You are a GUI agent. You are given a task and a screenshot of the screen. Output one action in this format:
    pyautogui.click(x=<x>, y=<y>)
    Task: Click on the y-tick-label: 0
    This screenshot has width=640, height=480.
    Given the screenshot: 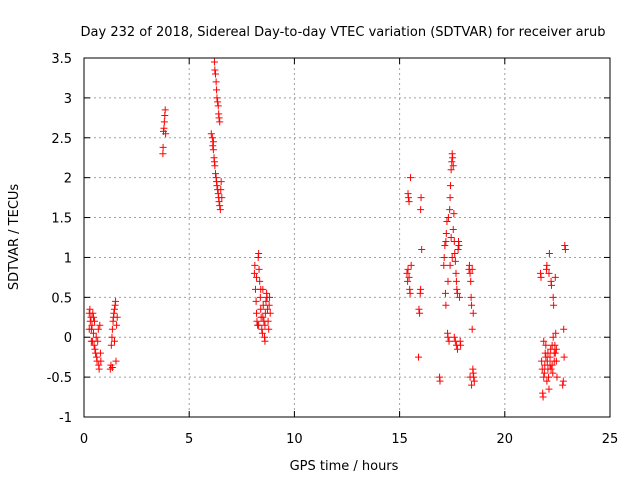 What is the action you would take?
    pyautogui.click(x=68, y=338)
    